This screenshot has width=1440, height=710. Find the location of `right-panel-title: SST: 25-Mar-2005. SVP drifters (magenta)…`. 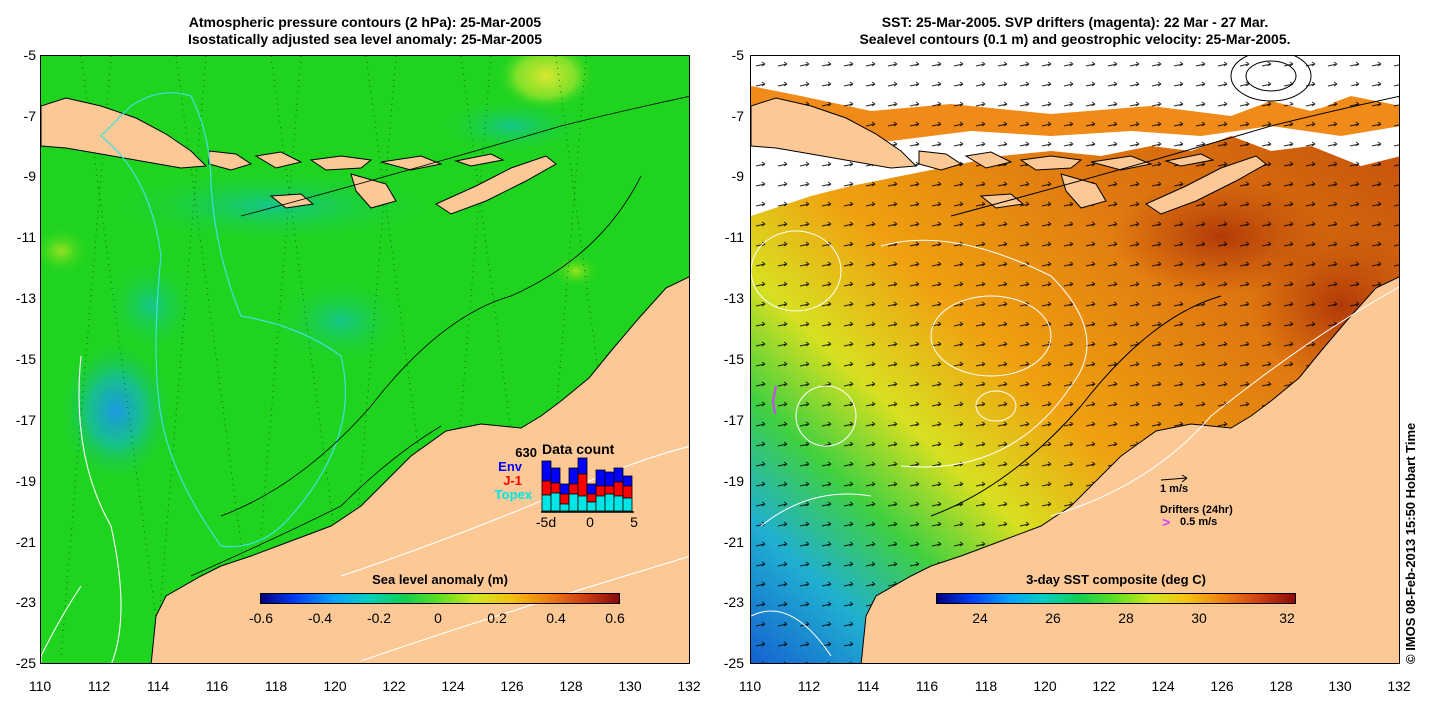

right-panel-title: SST: 25-Mar-2005. SVP drifters (magenta)… is located at coordinates (1075, 31).